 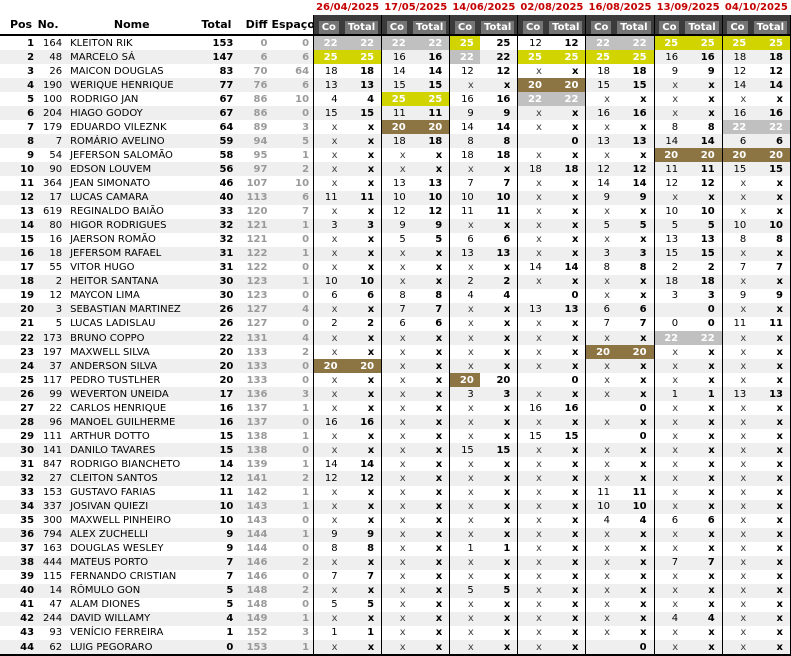 I want to click on gap-cell: 0, so click(x=306, y=549).